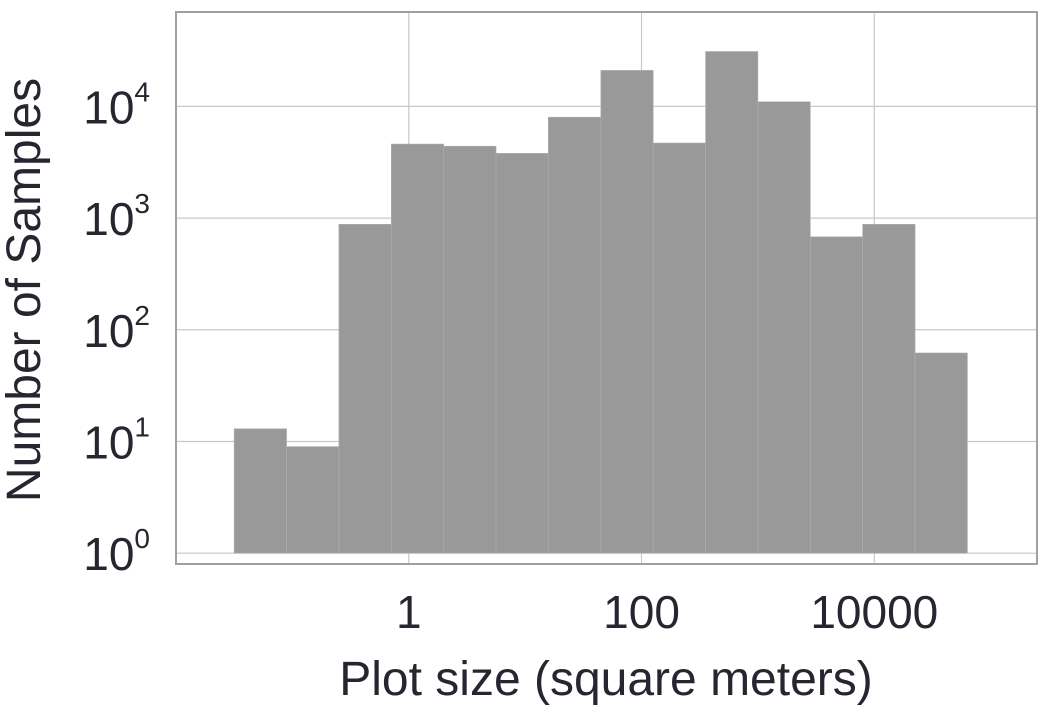 The height and width of the screenshot is (708, 1050). I want to click on x-tick-label-2: 10000, so click(874, 612).